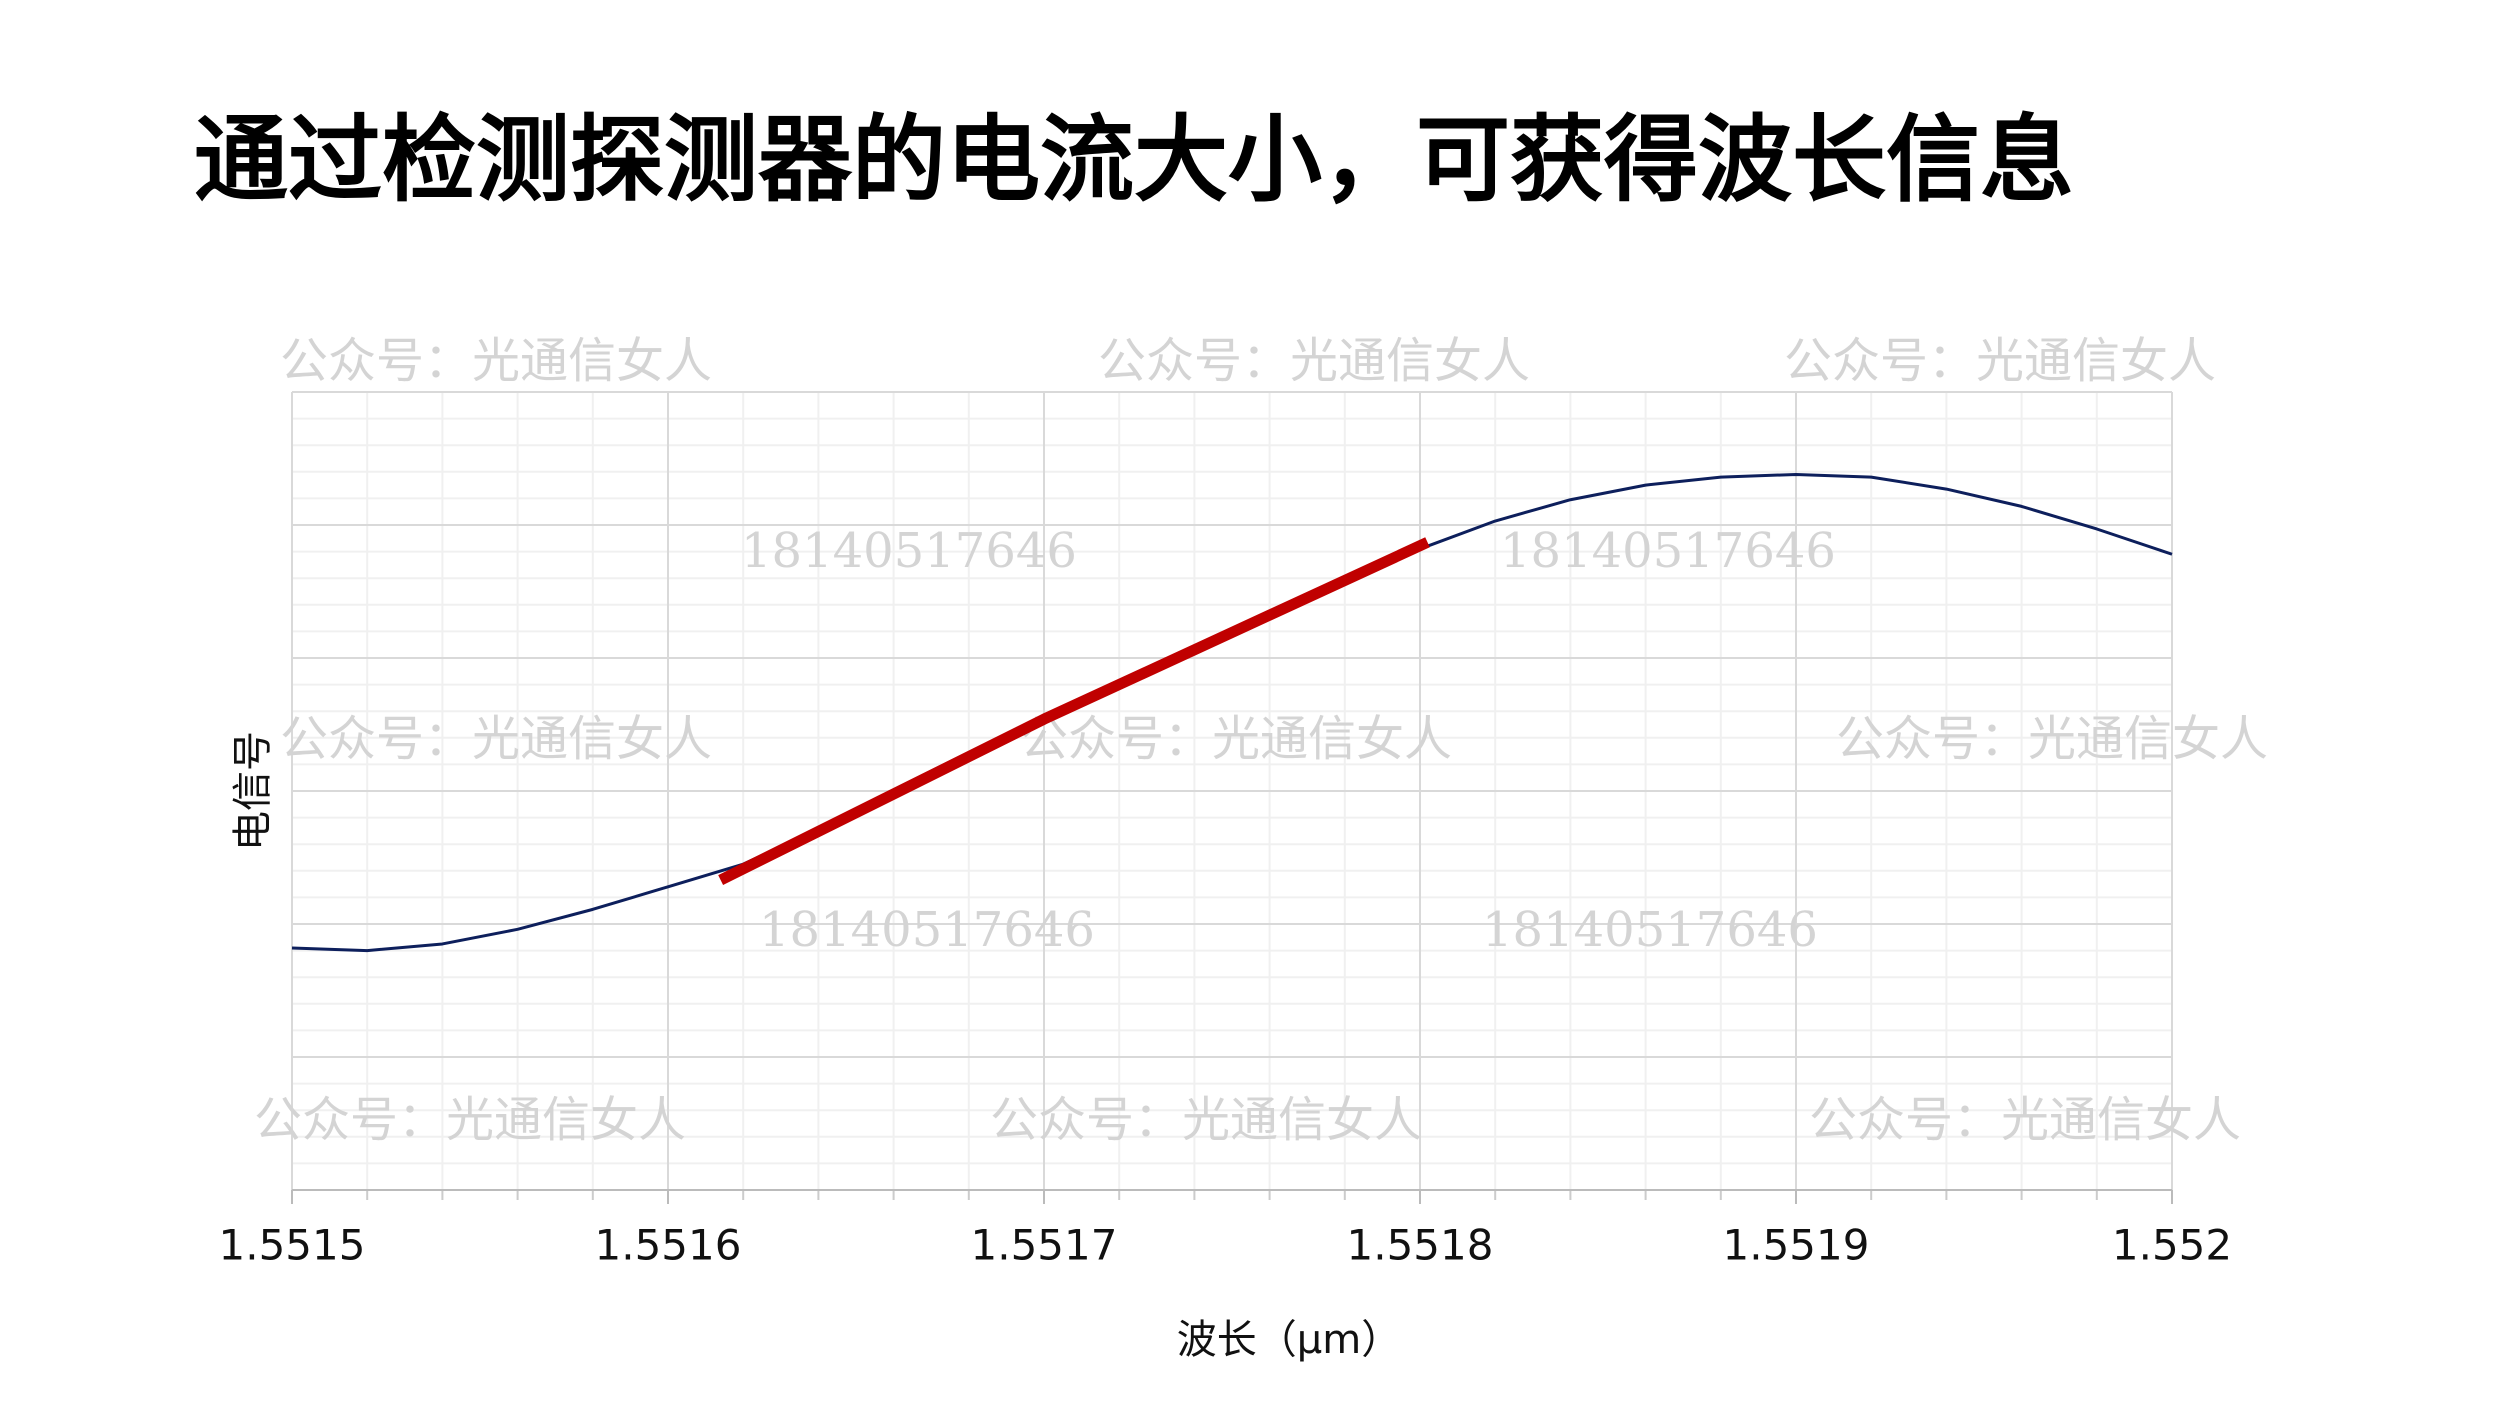 The image size is (2500, 1406). I want to click on x-tick-label: 1.5516, so click(668, 1245).